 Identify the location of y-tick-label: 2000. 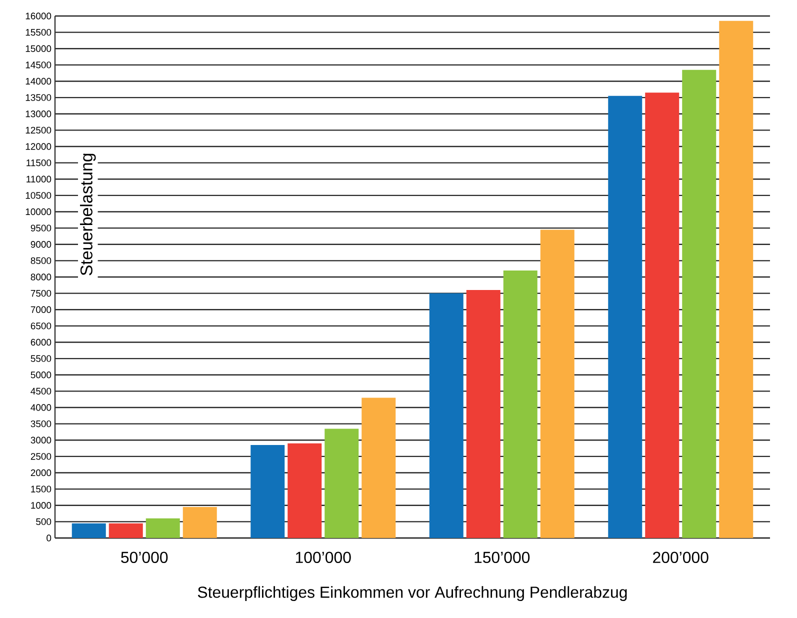
(41, 472).